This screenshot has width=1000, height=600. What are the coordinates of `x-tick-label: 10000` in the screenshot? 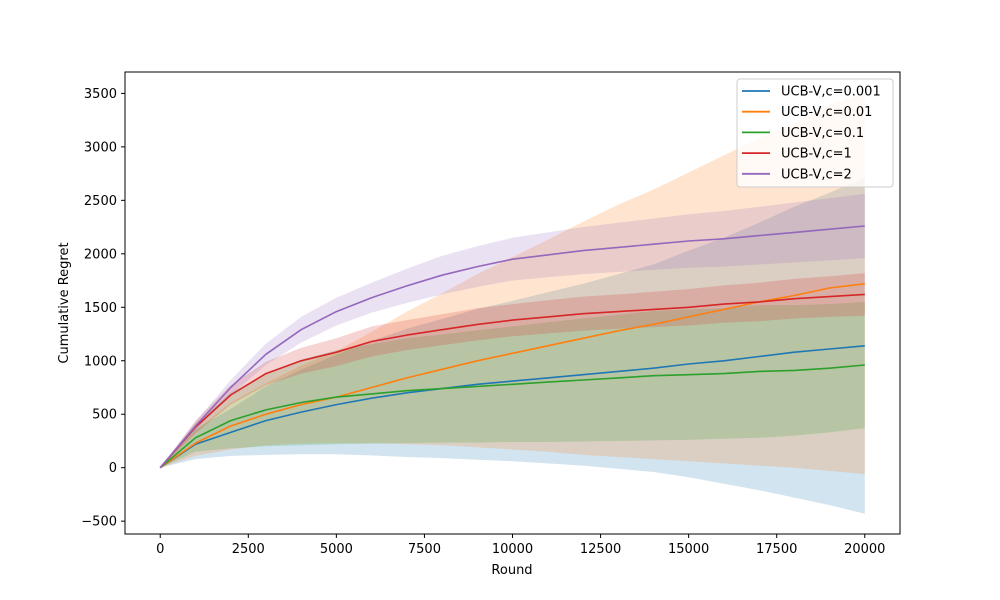 It's located at (512, 549).